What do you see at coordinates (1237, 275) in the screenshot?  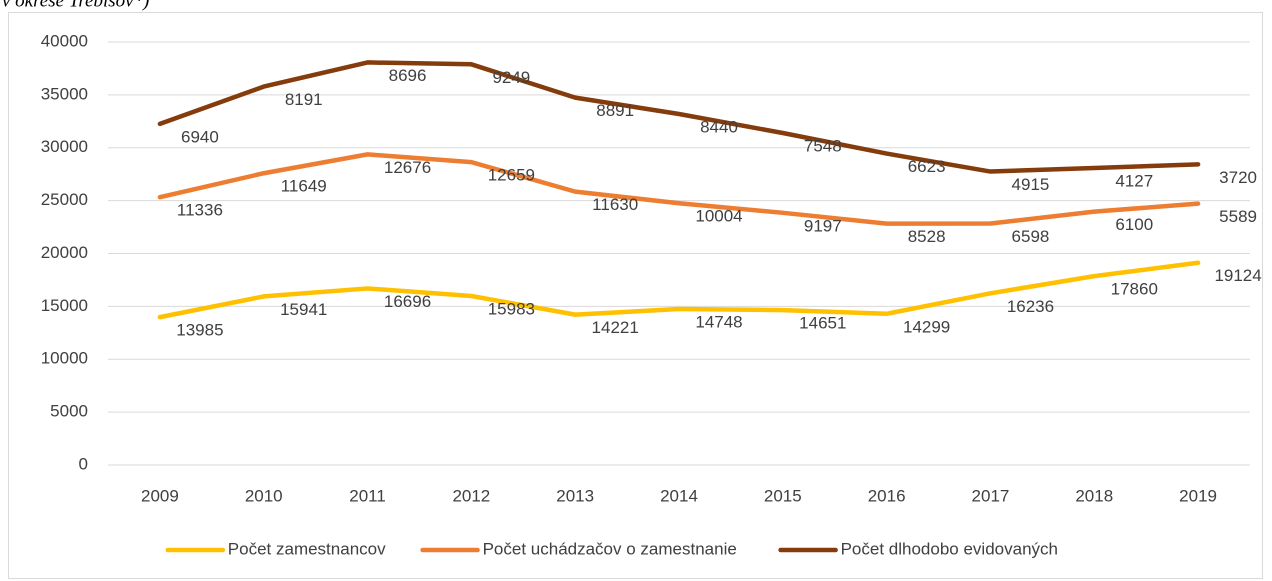 I see `data-label: 19124` at bounding box center [1237, 275].